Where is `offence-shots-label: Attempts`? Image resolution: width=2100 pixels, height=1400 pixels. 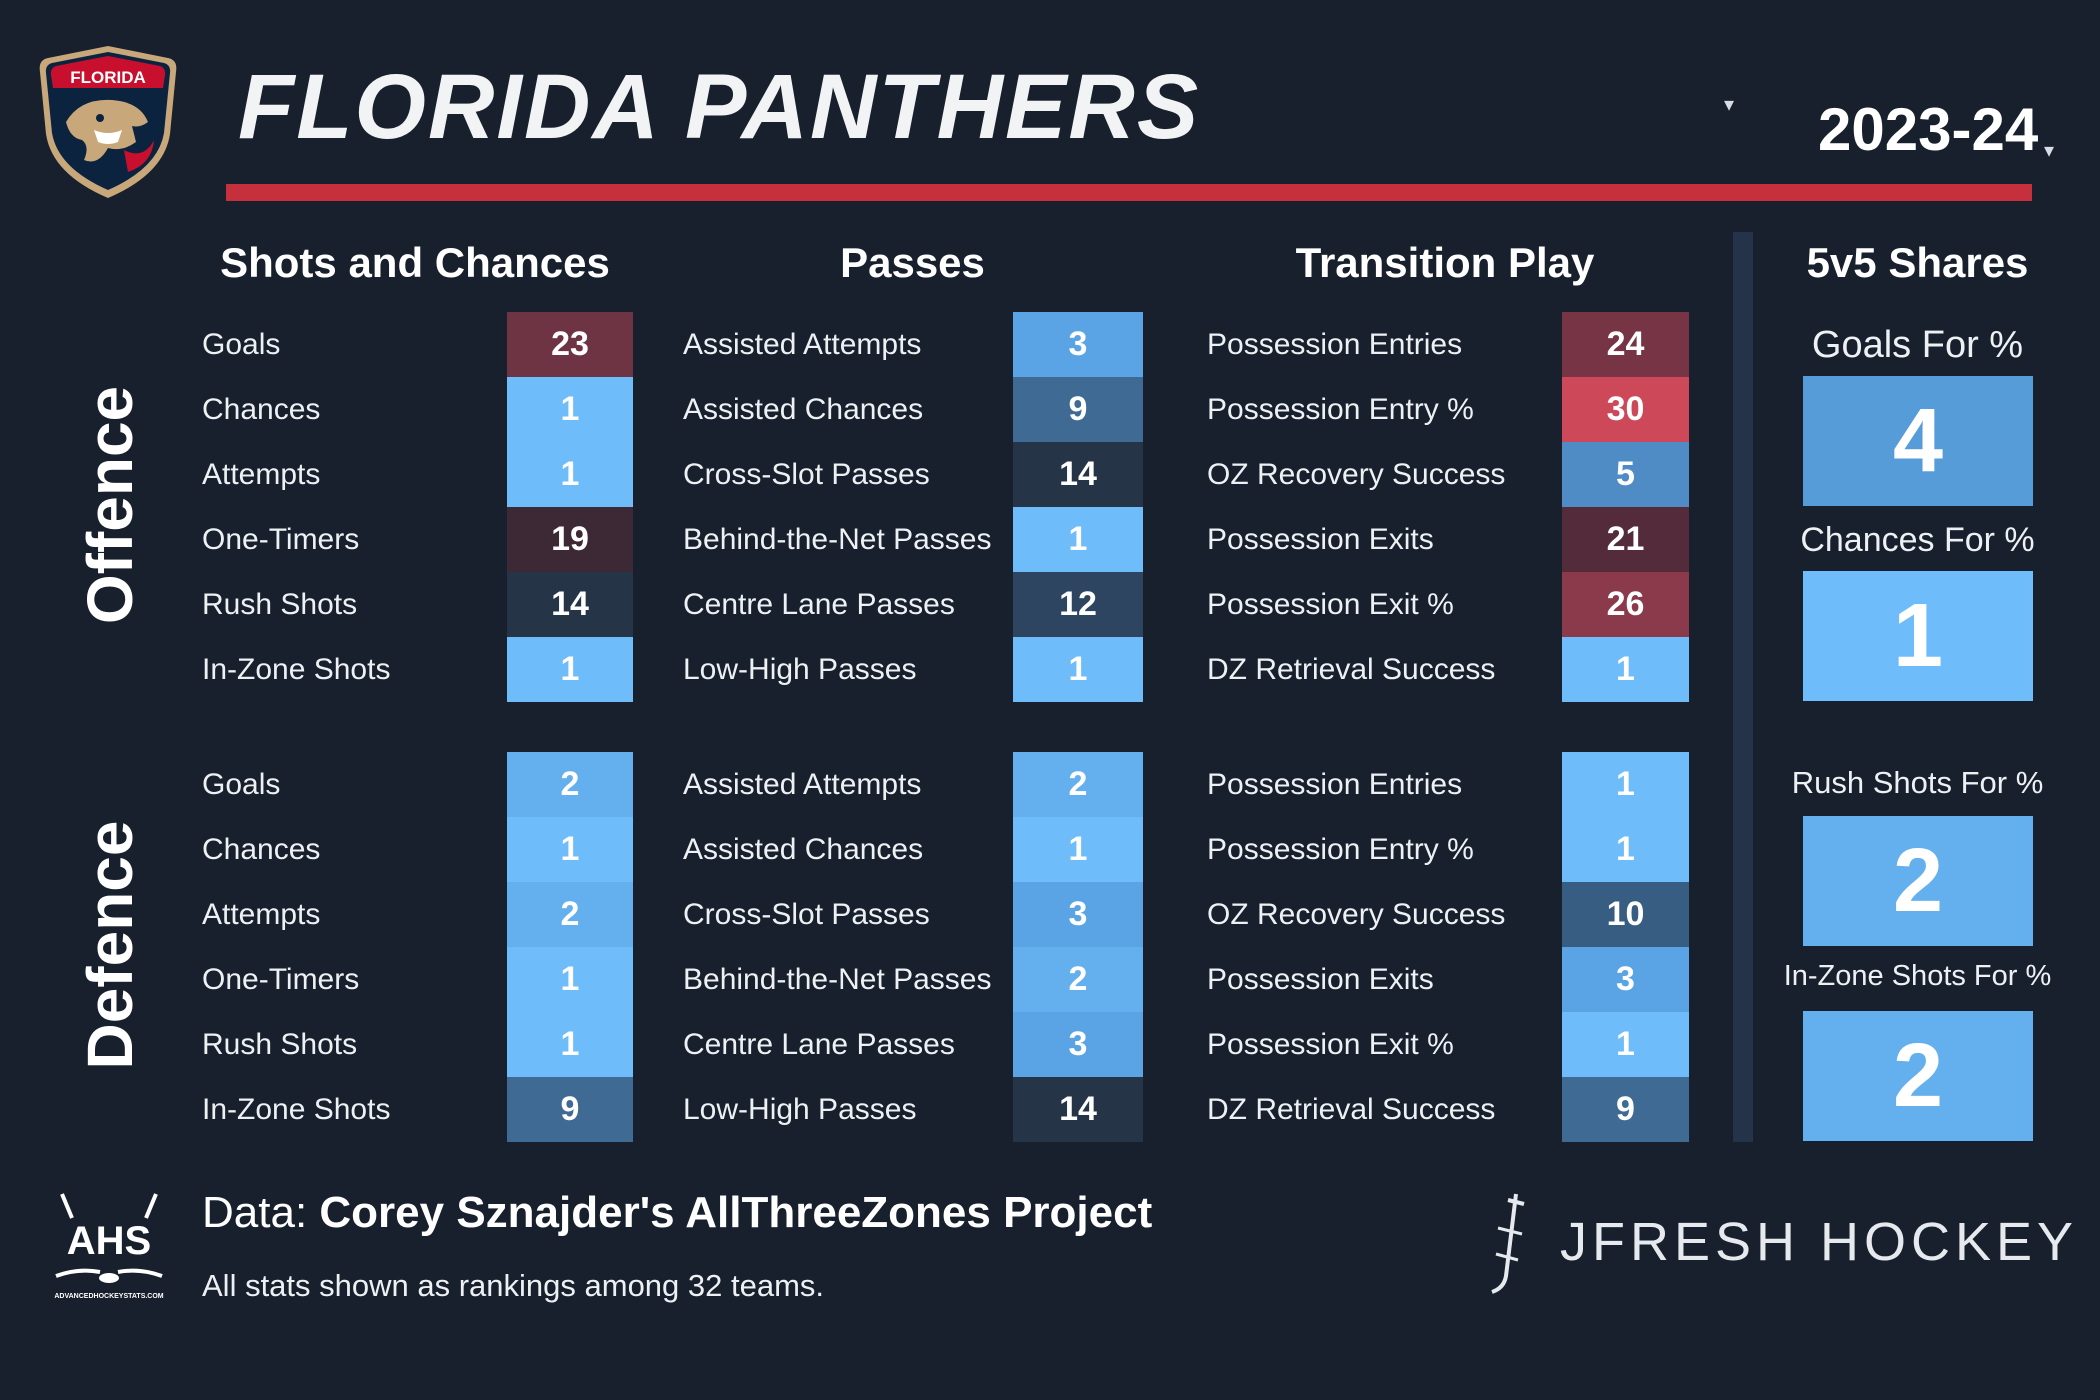
offence-shots-label: Attempts is located at coordinates (261, 474).